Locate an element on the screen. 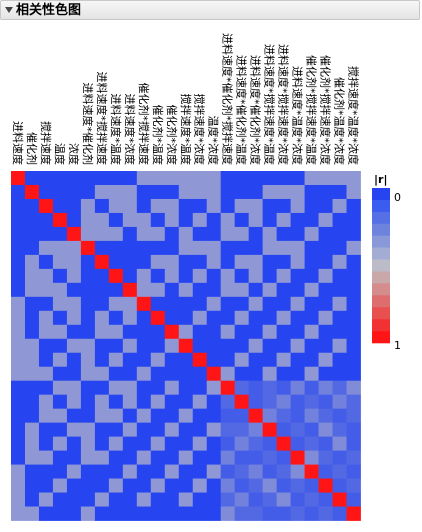  color-legend: |r| 0 1 is located at coordinates (386, 262).